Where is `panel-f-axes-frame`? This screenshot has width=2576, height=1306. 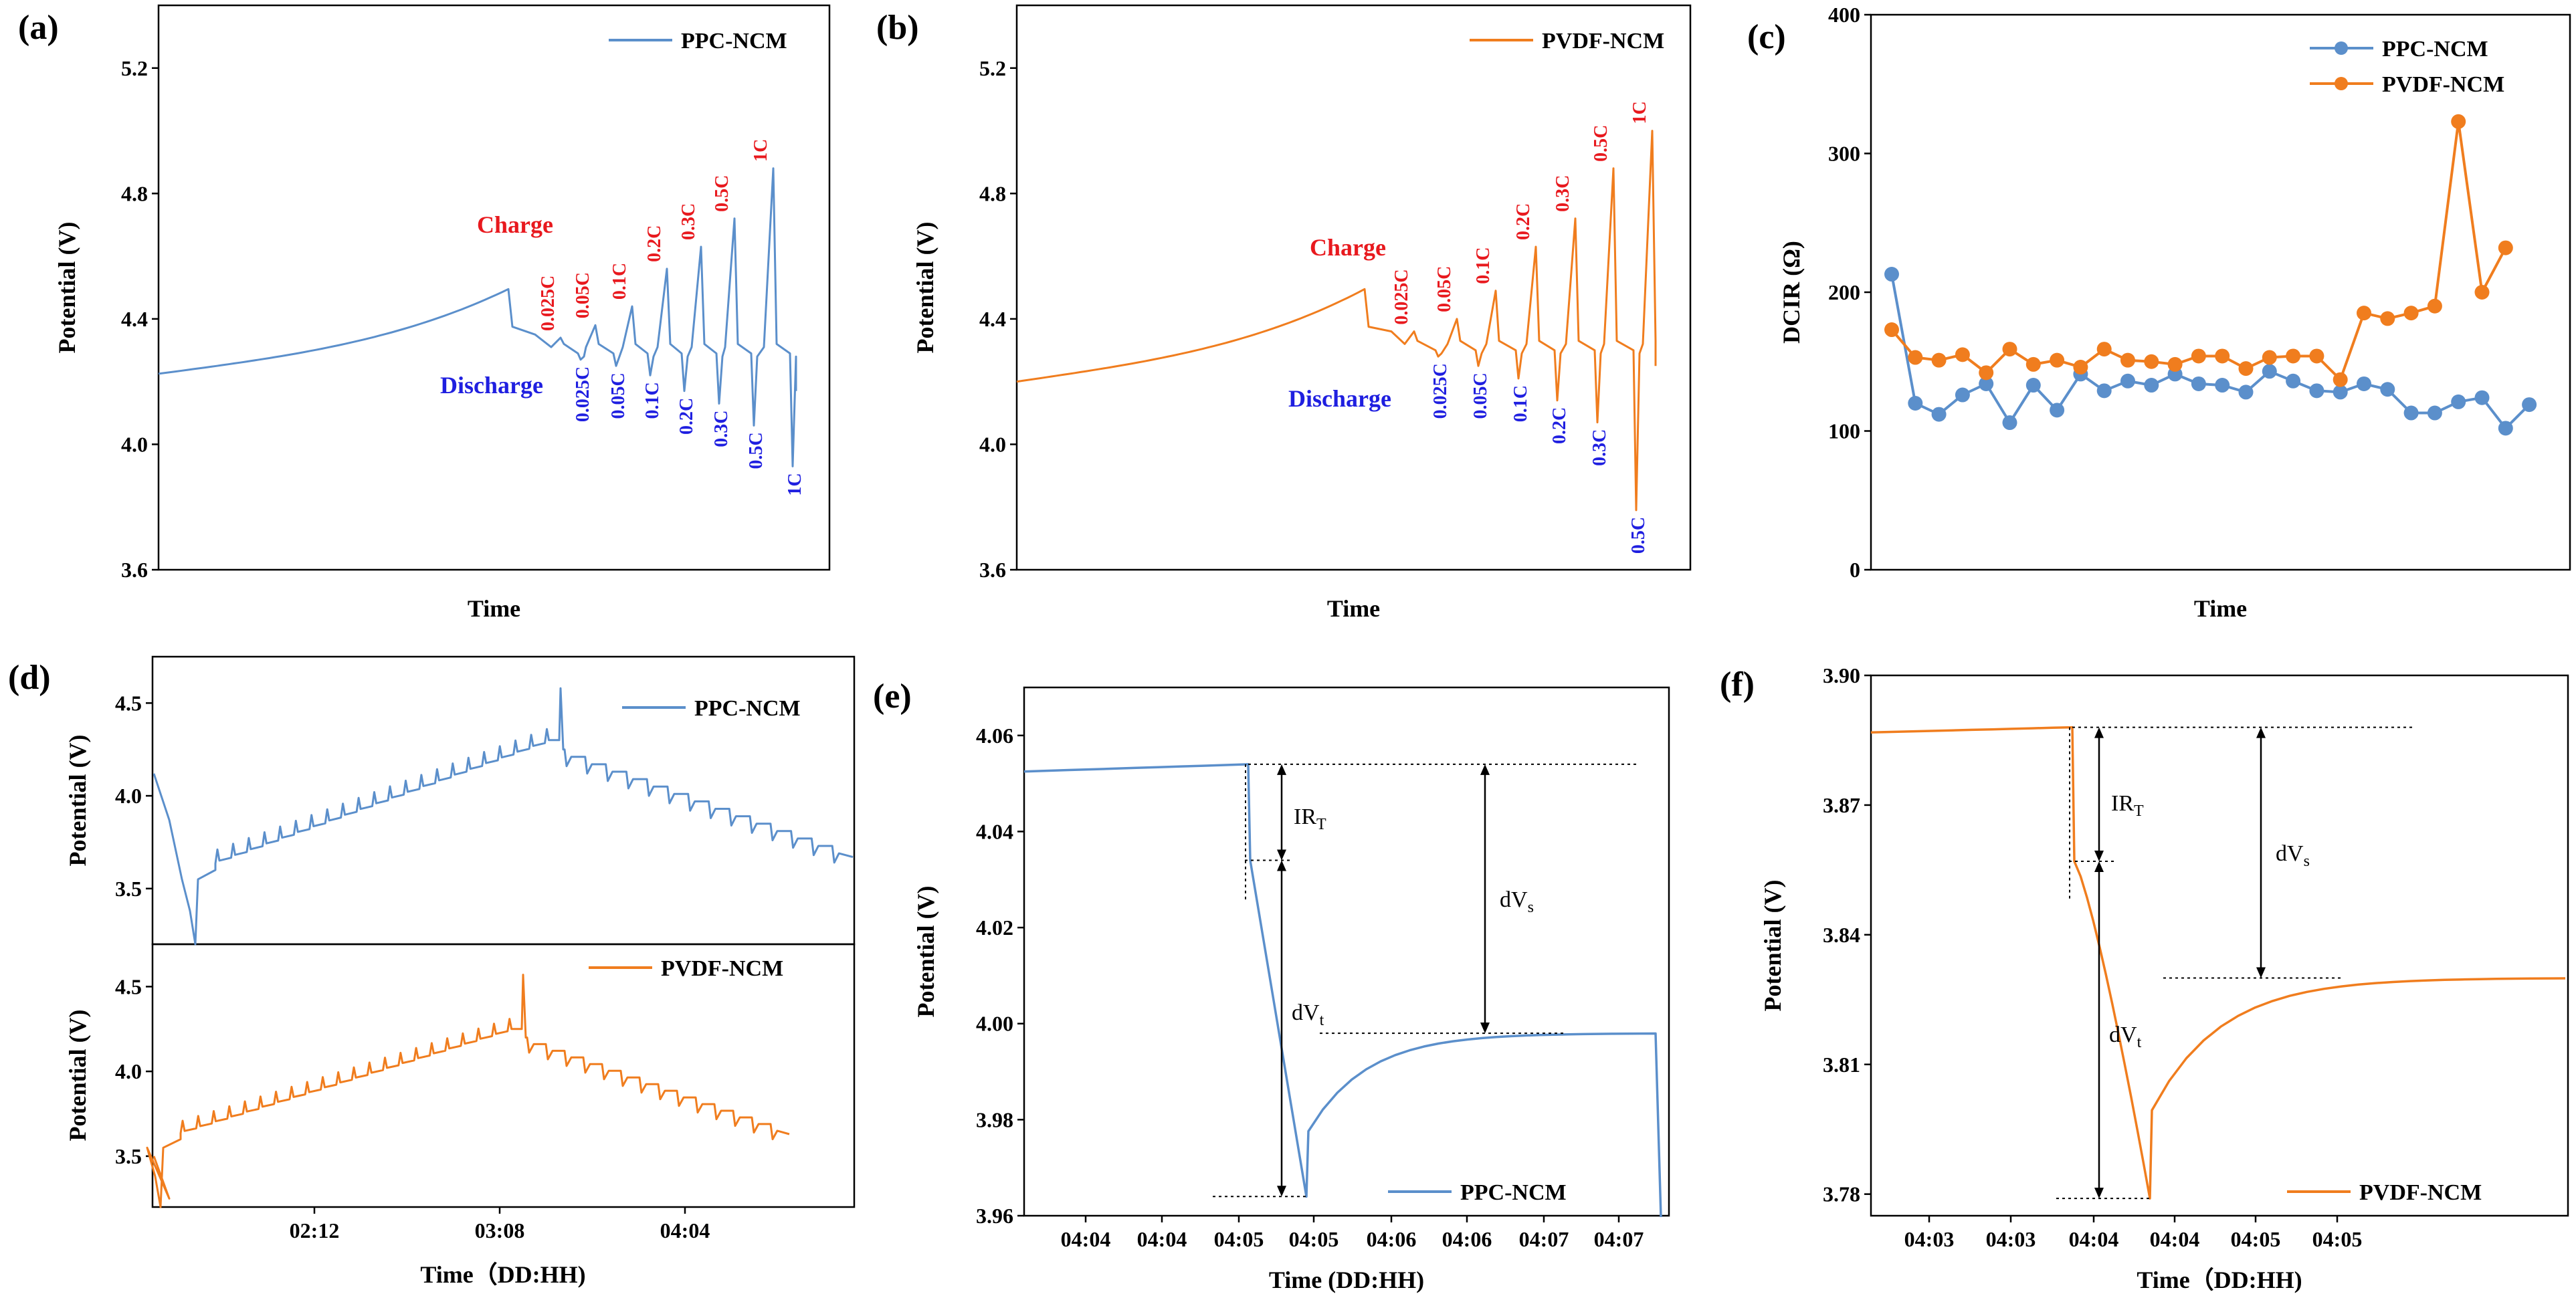
panel-f-axes-frame is located at coordinates (2219, 945).